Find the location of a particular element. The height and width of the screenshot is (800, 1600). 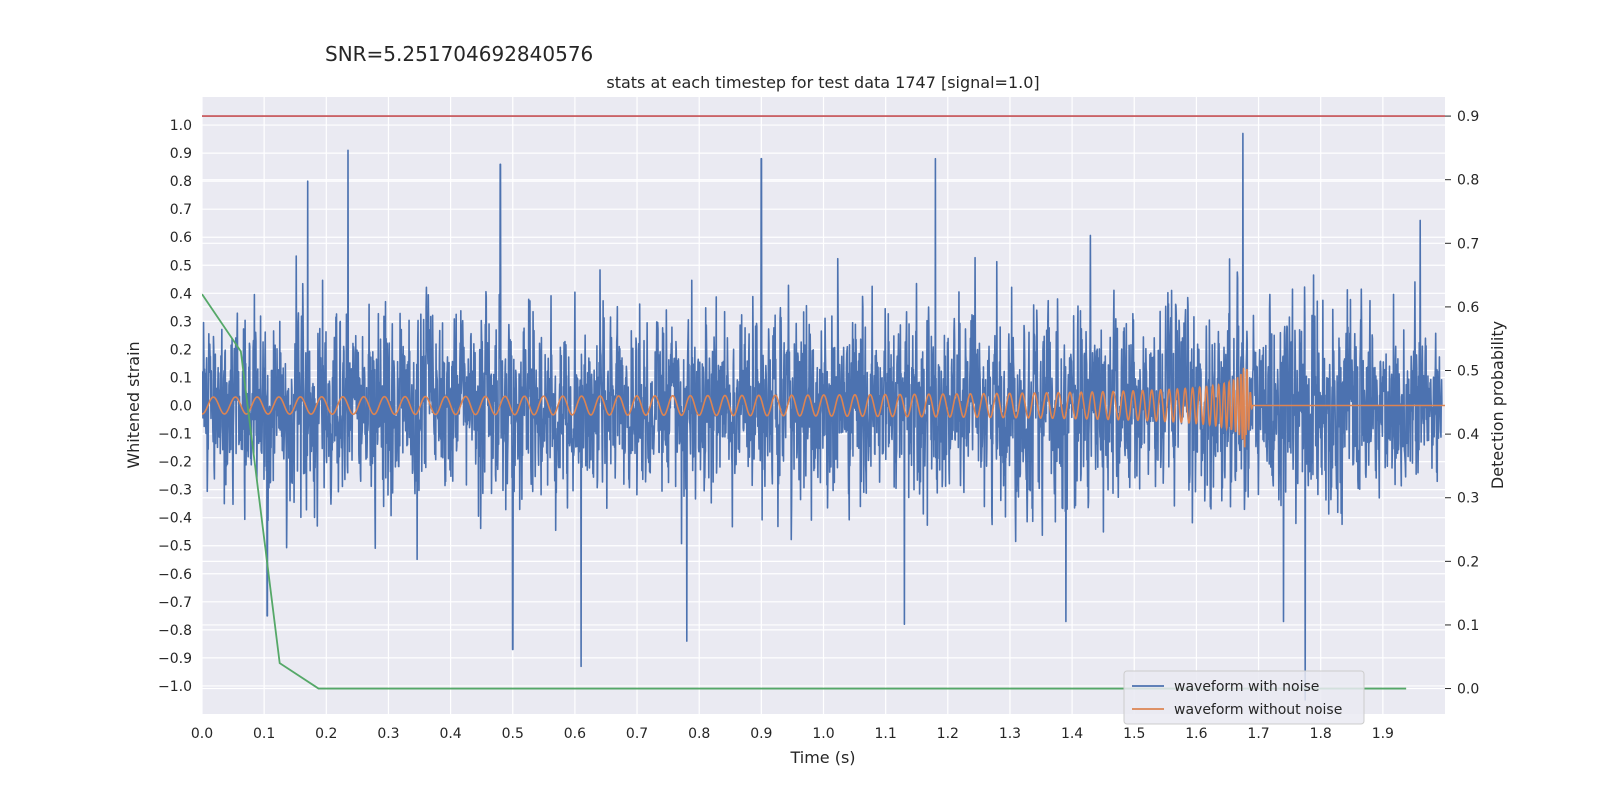

x-tick-label: 0.5 is located at coordinates (513, 734).